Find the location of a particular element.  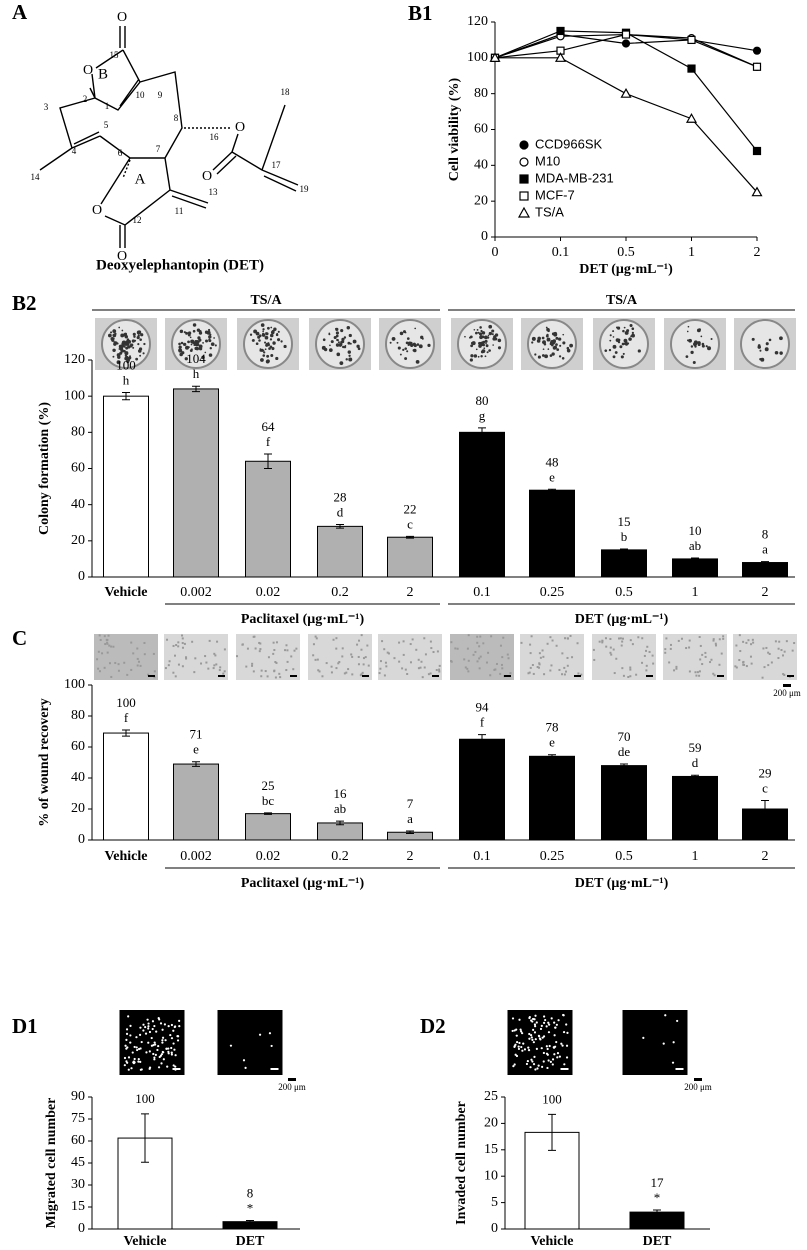

atom-number: 10 is located at coordinates (141, 95).